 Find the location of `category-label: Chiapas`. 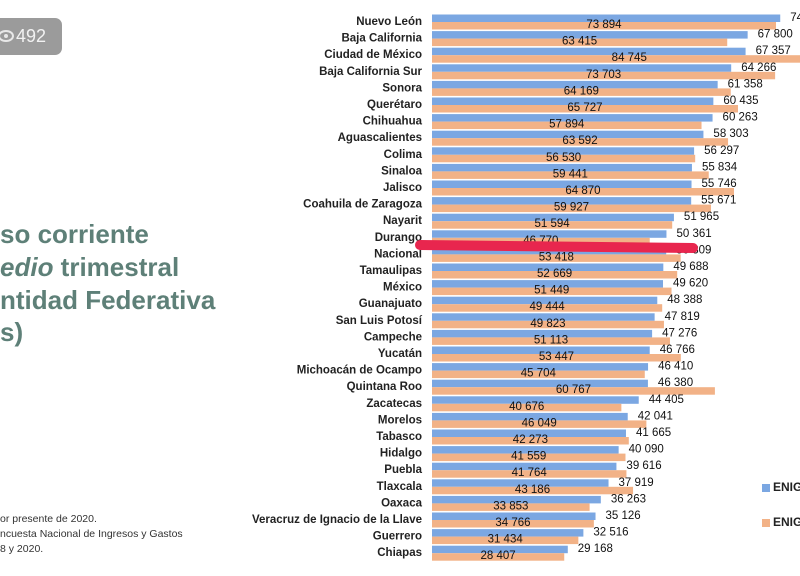

category-label: Chiapas is located at coordinates (399, 553).